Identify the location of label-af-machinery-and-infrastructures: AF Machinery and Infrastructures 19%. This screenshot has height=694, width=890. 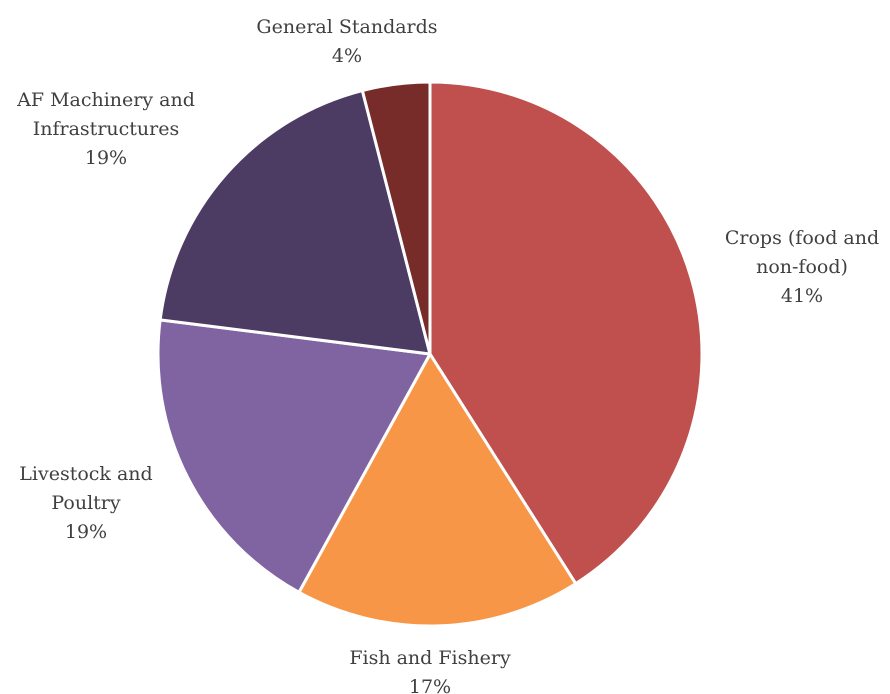
(105, 129).